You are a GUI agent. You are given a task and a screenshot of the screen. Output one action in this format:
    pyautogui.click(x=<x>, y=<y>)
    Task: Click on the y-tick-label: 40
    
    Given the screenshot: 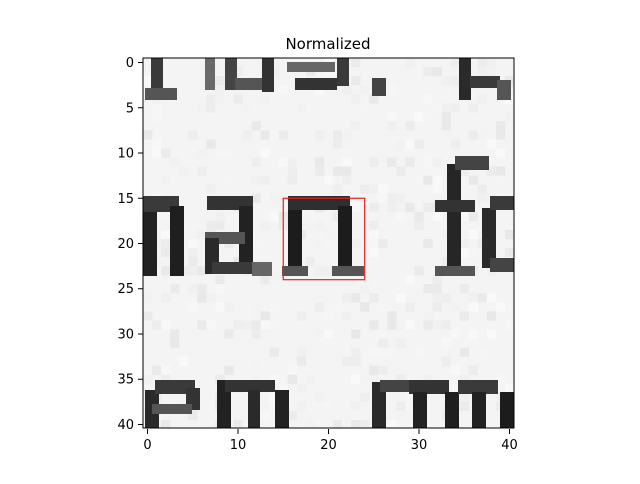 What is the action you would take?
    pyautogui.click(x=125, y=425)
    